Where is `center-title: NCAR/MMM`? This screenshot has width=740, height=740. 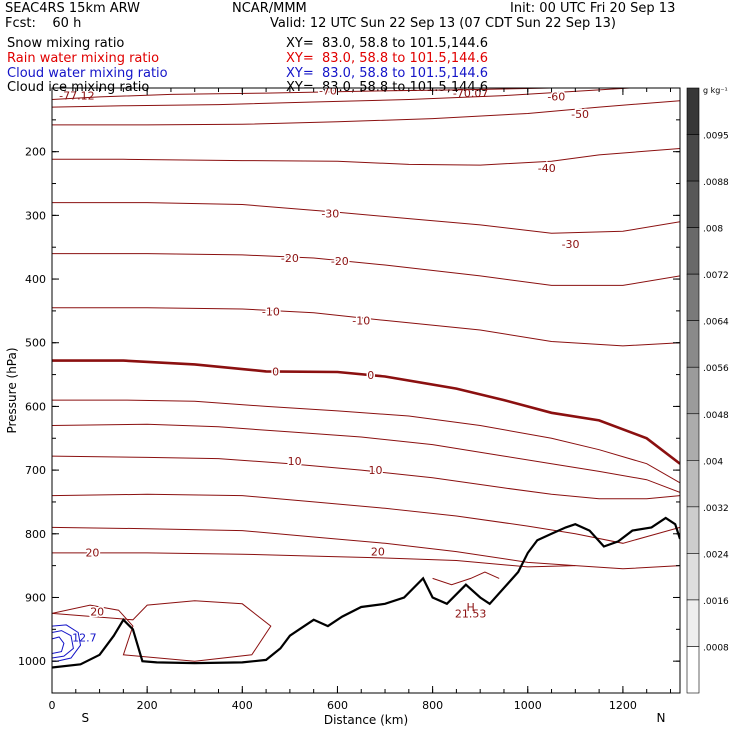 center-title: NCAR/MMM is located at coordinates (269, 8).